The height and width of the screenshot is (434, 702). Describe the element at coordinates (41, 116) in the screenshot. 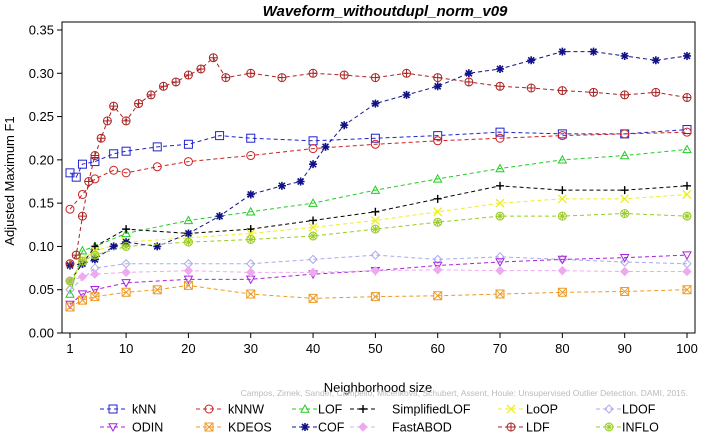

I see `y-tick-label: 0.25` at that location.